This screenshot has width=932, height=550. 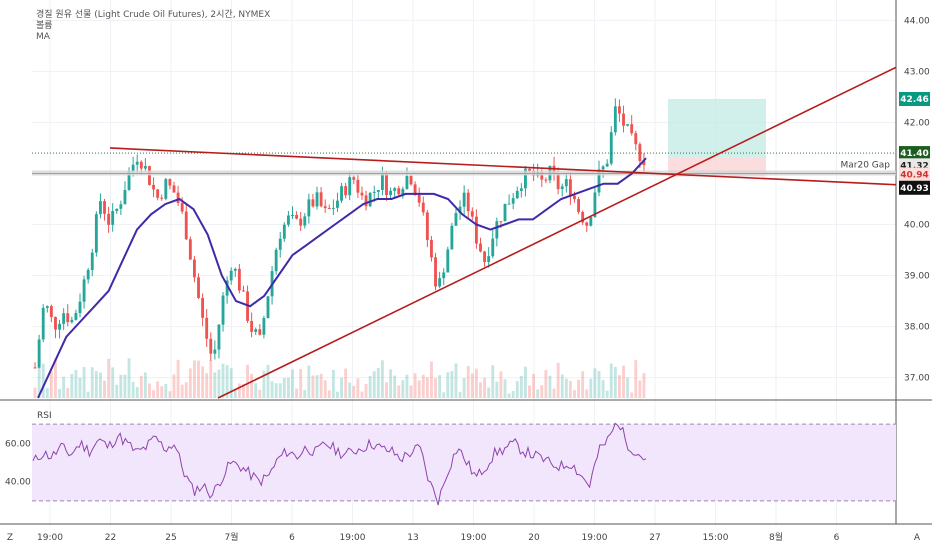 What do you see at coordinates (917, 21) in the screenshot?
I see `price-tick-label: 44.00` at bounding box center [917, 21].